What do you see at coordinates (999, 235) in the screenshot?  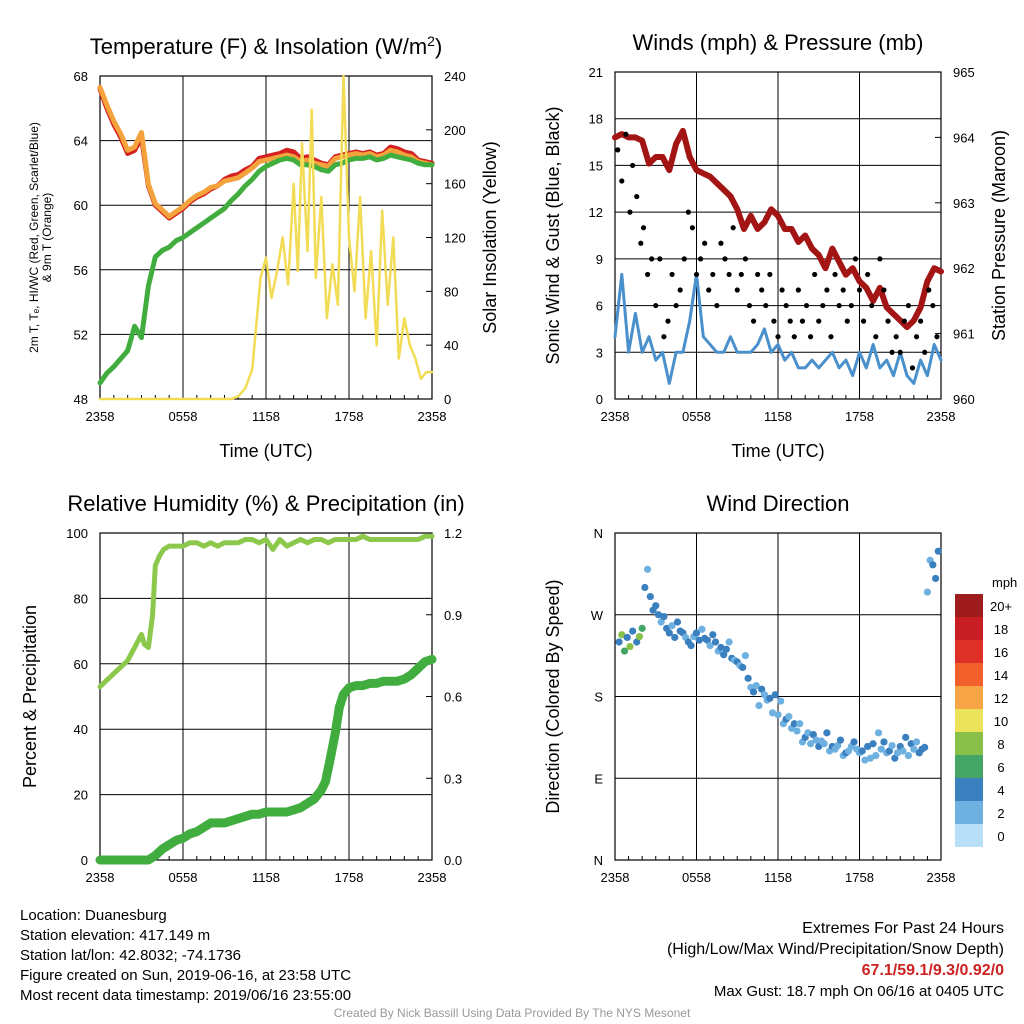 I see `y2-axis-label: Station Pressure (Maroon)` at bounding box center [999, 235].